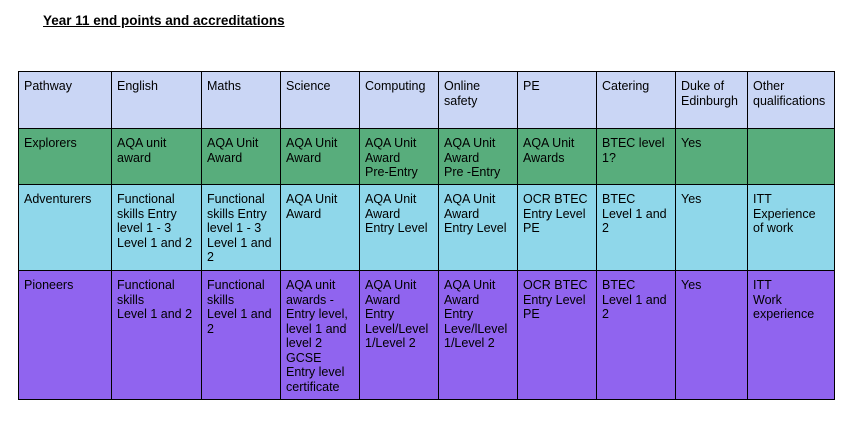 The image size is (860, 423). What do you see at coordinates (156, 100) in the screenshot?
I see `header-cell-english: English` at bounding box center [156, 100].